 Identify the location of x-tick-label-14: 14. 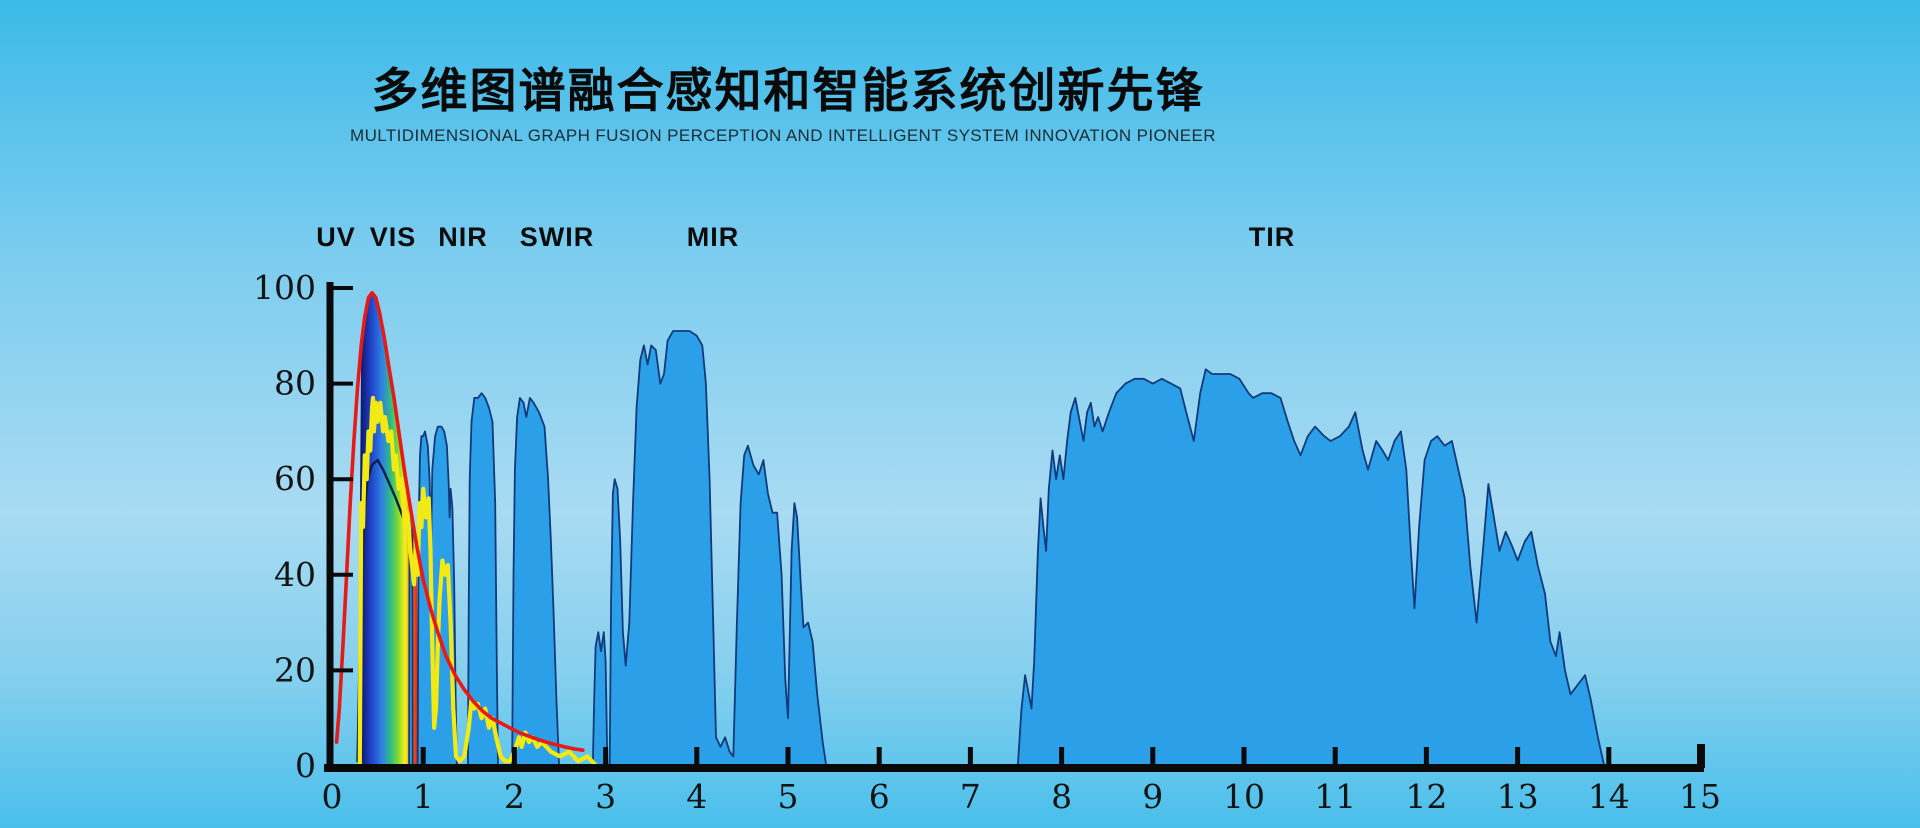
(1609, 796).